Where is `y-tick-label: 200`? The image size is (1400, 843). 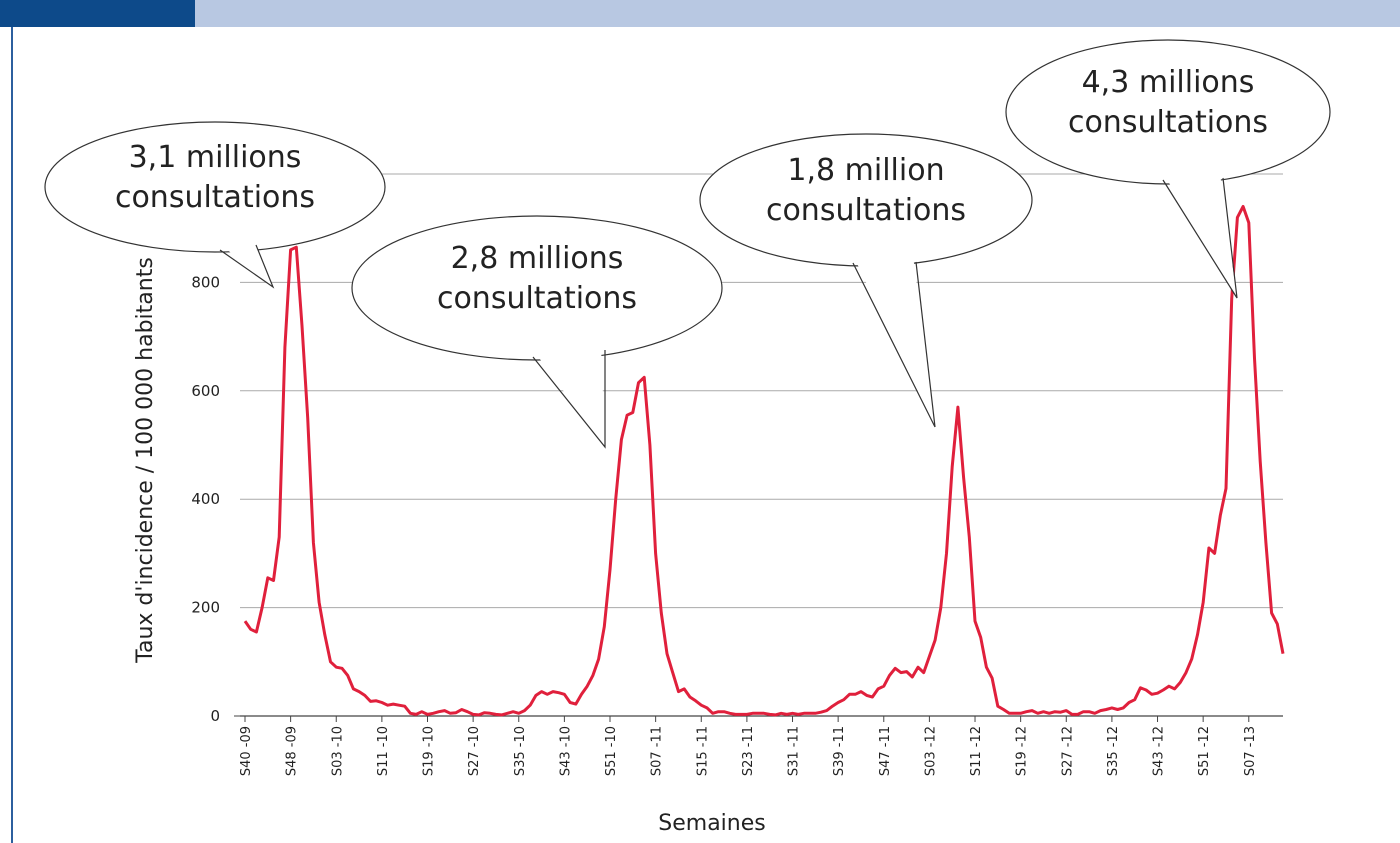 y-tick-label: 200 is located at coordinates (205, 608).